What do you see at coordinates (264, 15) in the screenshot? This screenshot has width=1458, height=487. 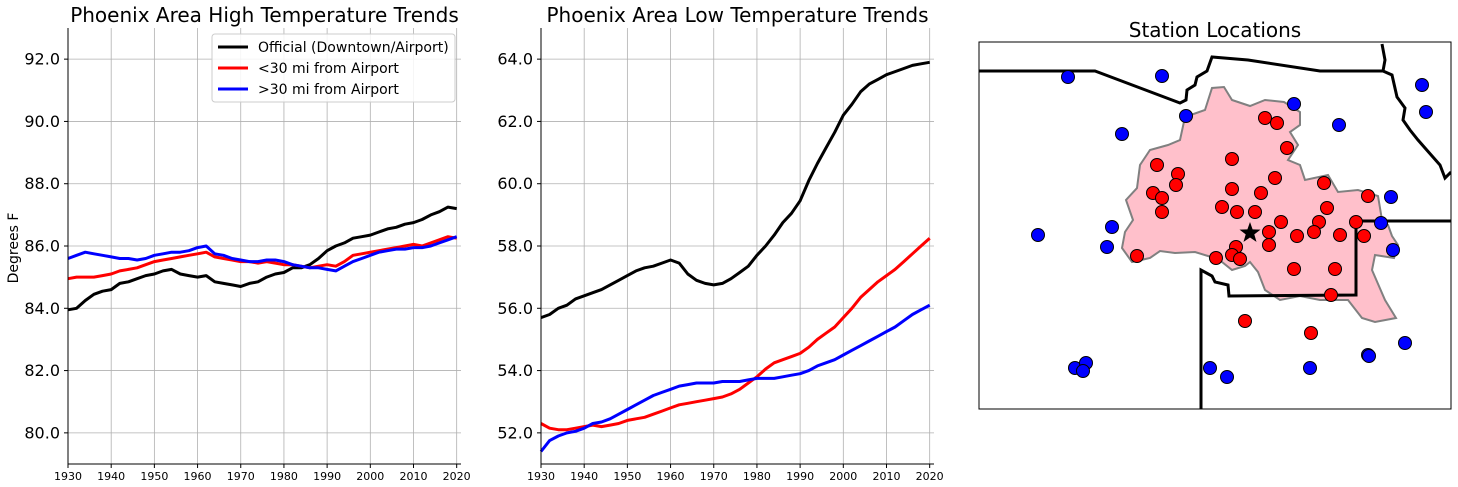 I see `chart-title: Phoenix Area High Temperature Trends` at bounding box center [264, 15].